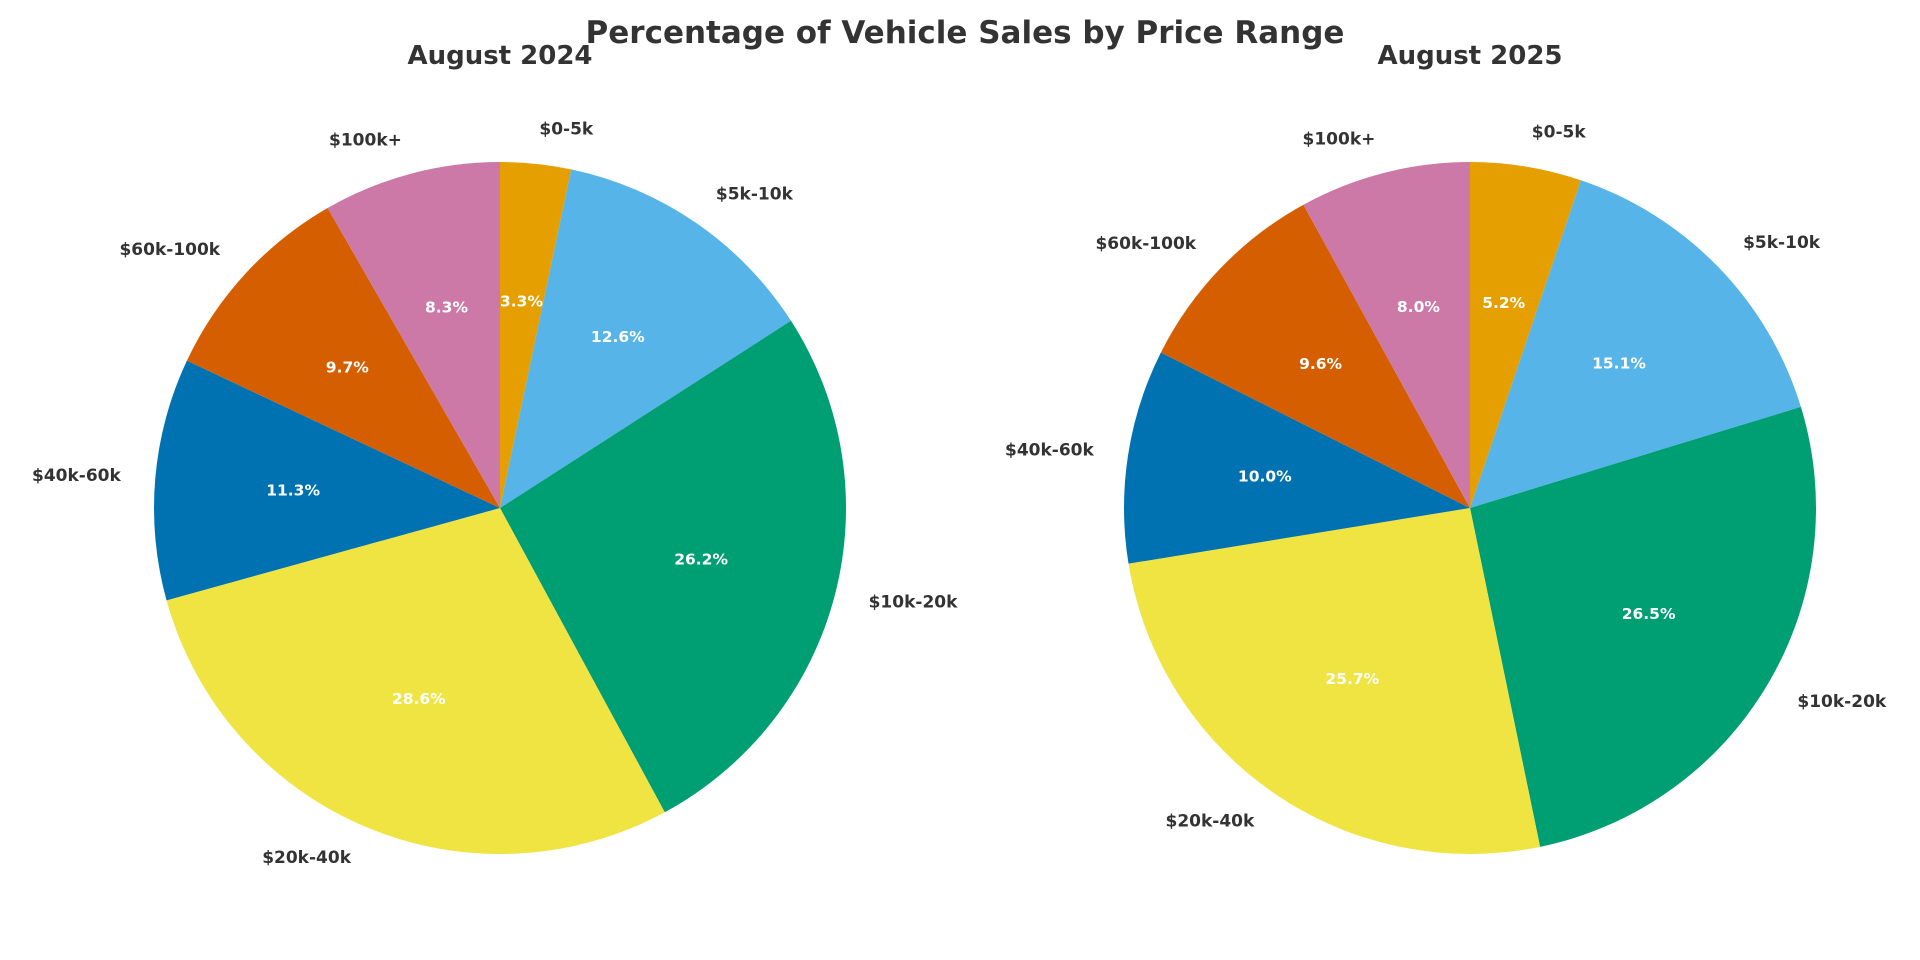  What do you see at coordinates (521, 302) in the screenshot?
I see `percent-label-0-5k: 3.3%` at bounding box center [521, 302].